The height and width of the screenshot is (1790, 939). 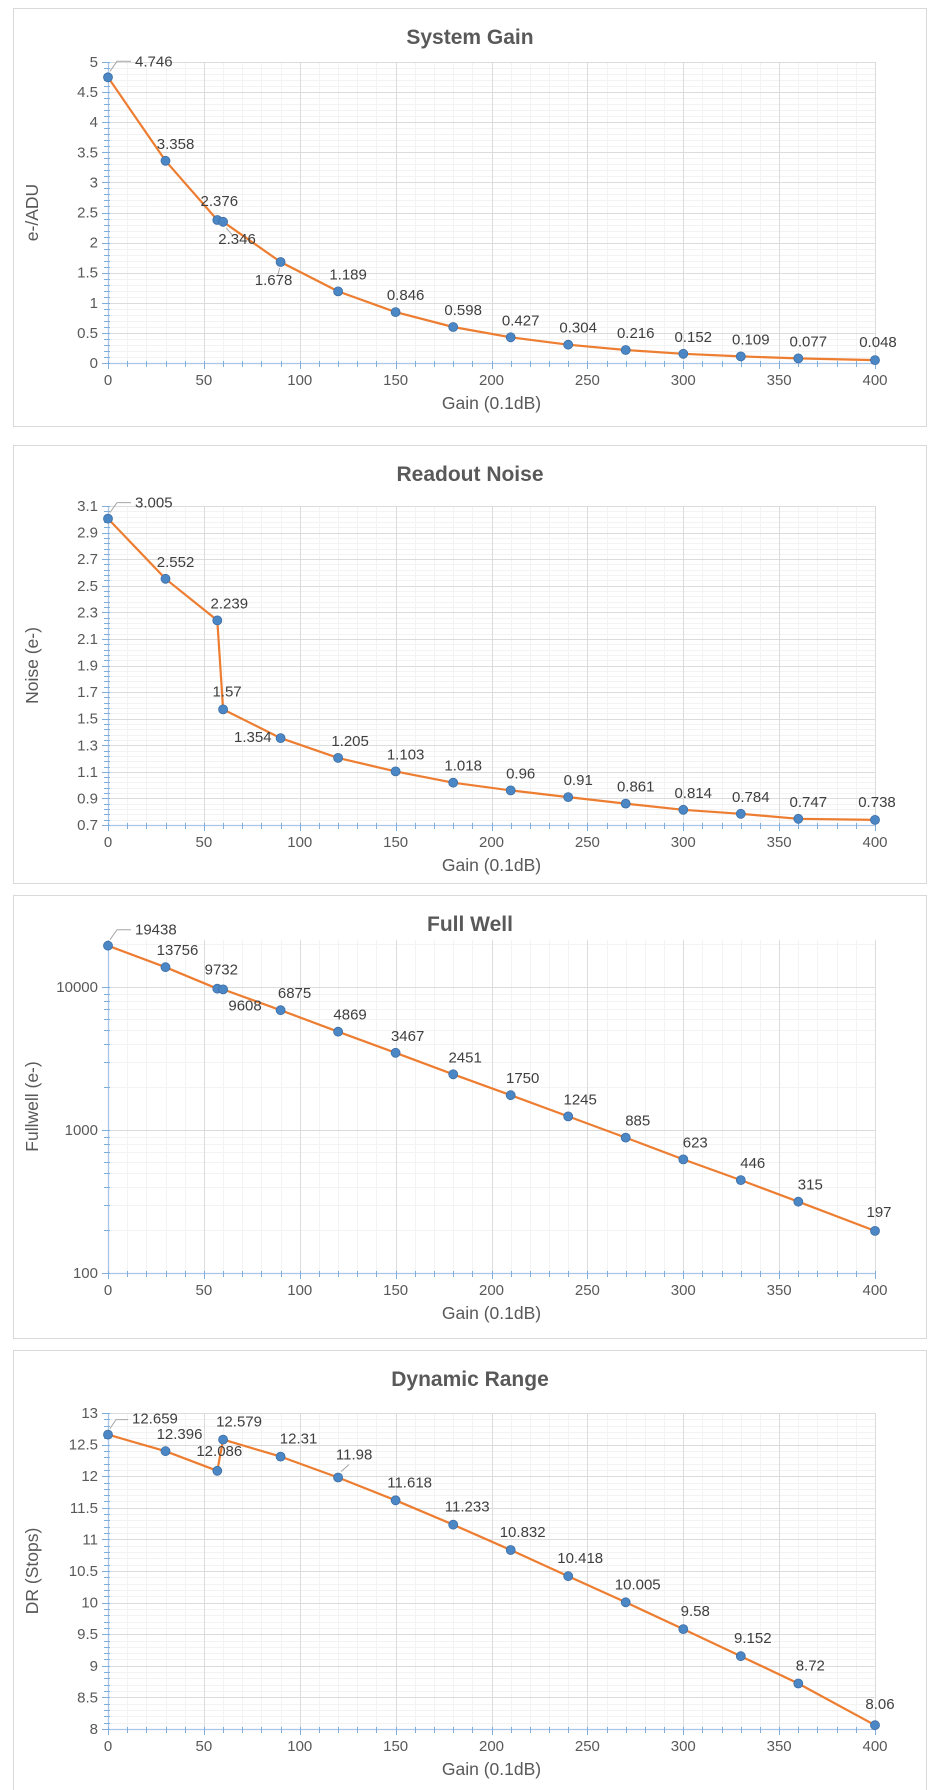 I want to click on y-axis-tick-label: 9.5, so click(x=87, y=1634).